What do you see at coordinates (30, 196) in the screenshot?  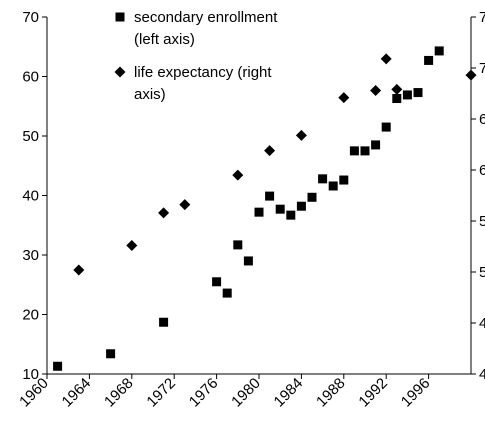 I see `y-tick-label: 40` at bounding box center [30, 196].